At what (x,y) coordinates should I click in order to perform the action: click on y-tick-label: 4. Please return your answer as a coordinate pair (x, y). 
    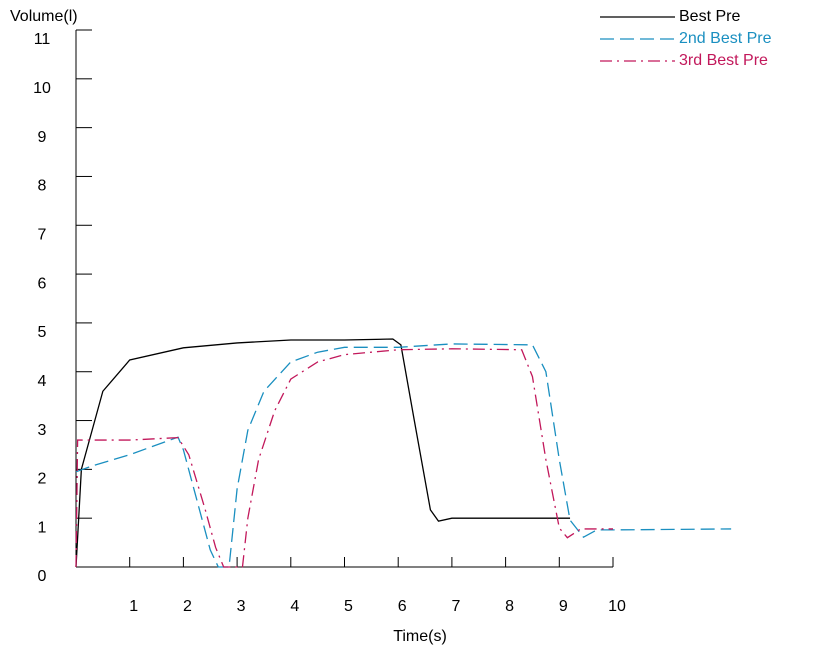
    Looking at the image, I should click on (42, 381).